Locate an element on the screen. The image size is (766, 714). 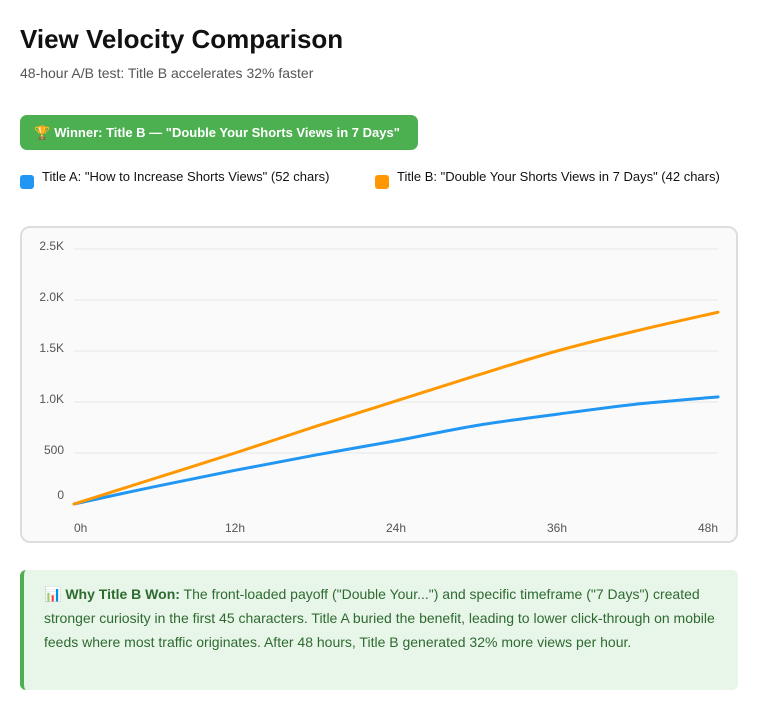
x-tick-label: 36h is located at coordinates (557, 528).